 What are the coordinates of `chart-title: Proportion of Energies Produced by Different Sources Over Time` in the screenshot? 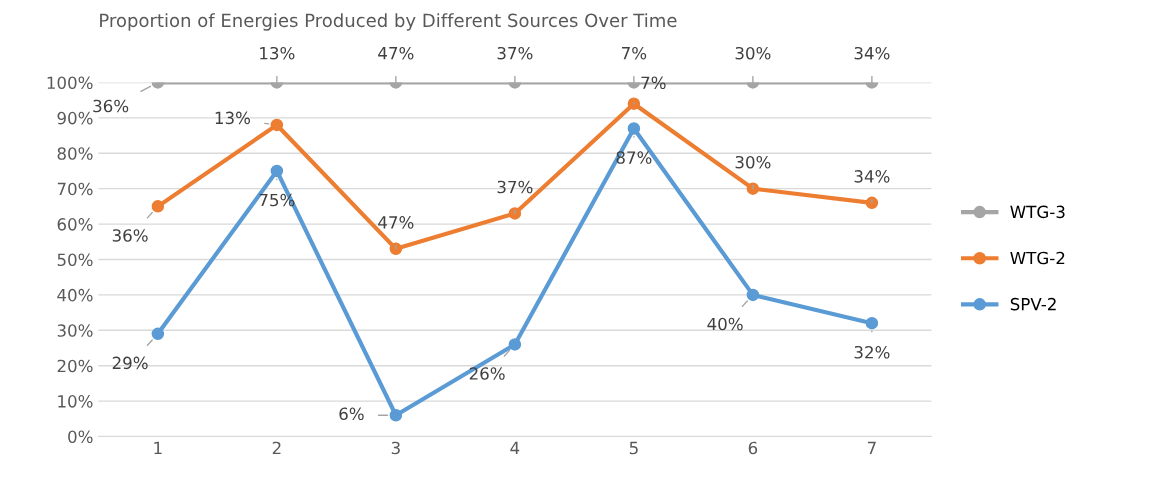 It's located at (388, 22).